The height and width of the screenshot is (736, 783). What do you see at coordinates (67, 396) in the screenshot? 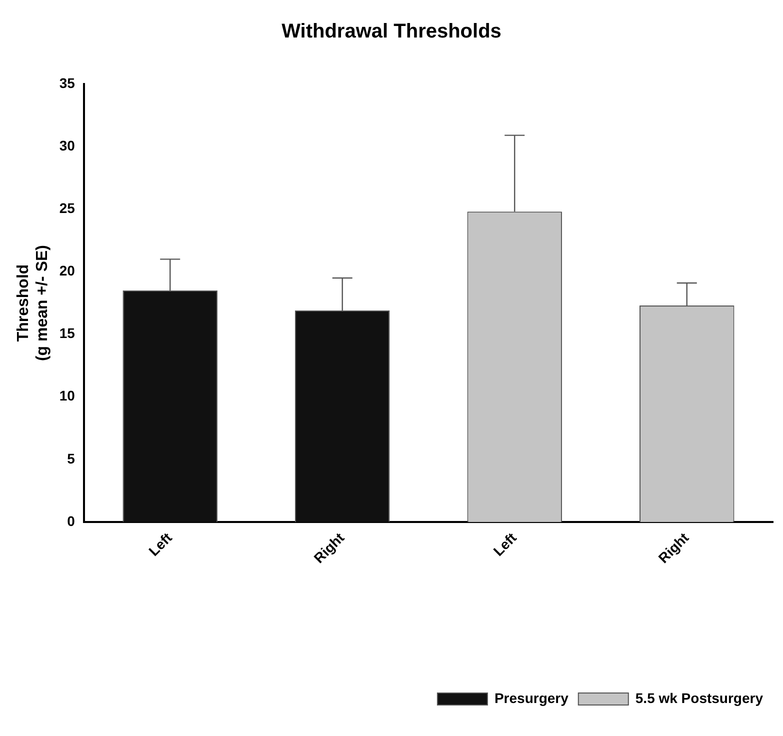
I see `y-tick-label: 10` at bounding box center [67, 396].